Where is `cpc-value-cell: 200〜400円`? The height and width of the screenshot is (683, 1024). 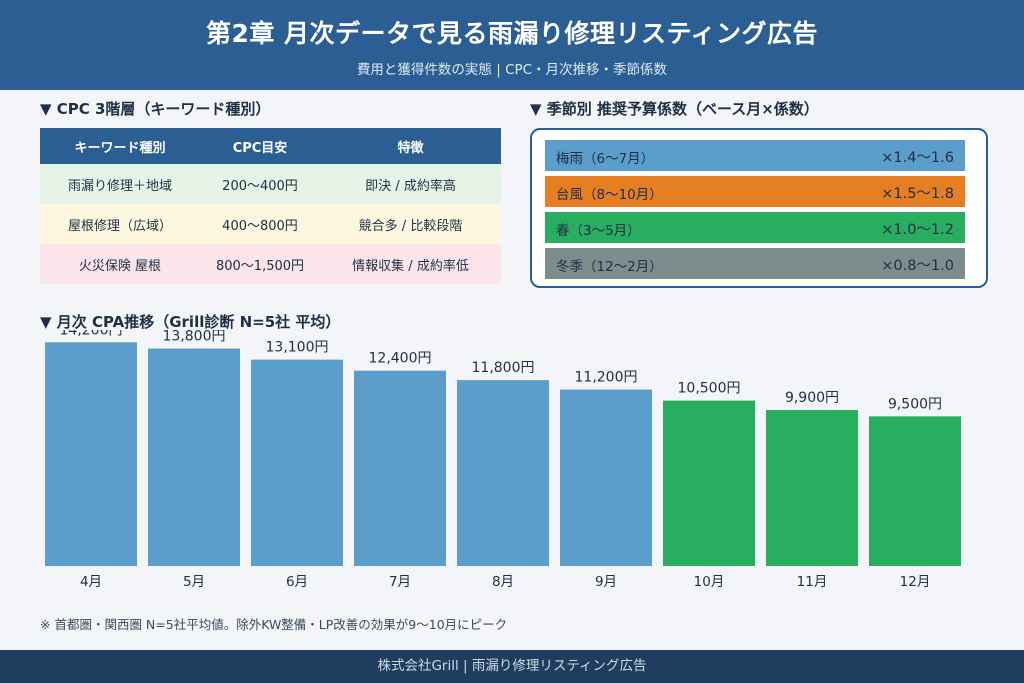 cpc-value-cell: 200〜400円 is located at coordinates (260, 184).